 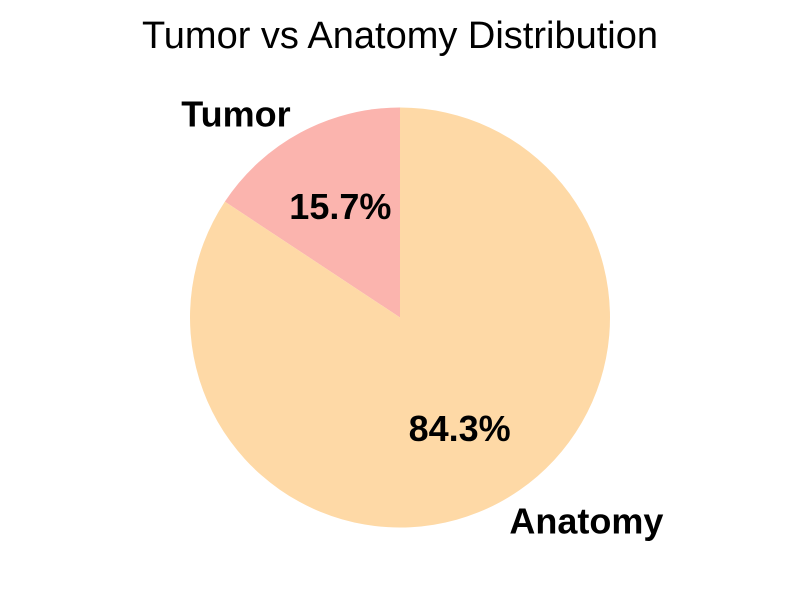 What do you see at coordinates (340, 206) in the screenshot?
I see `slice-pct-tumor: 15.7%` at bounding box center [340, 206].